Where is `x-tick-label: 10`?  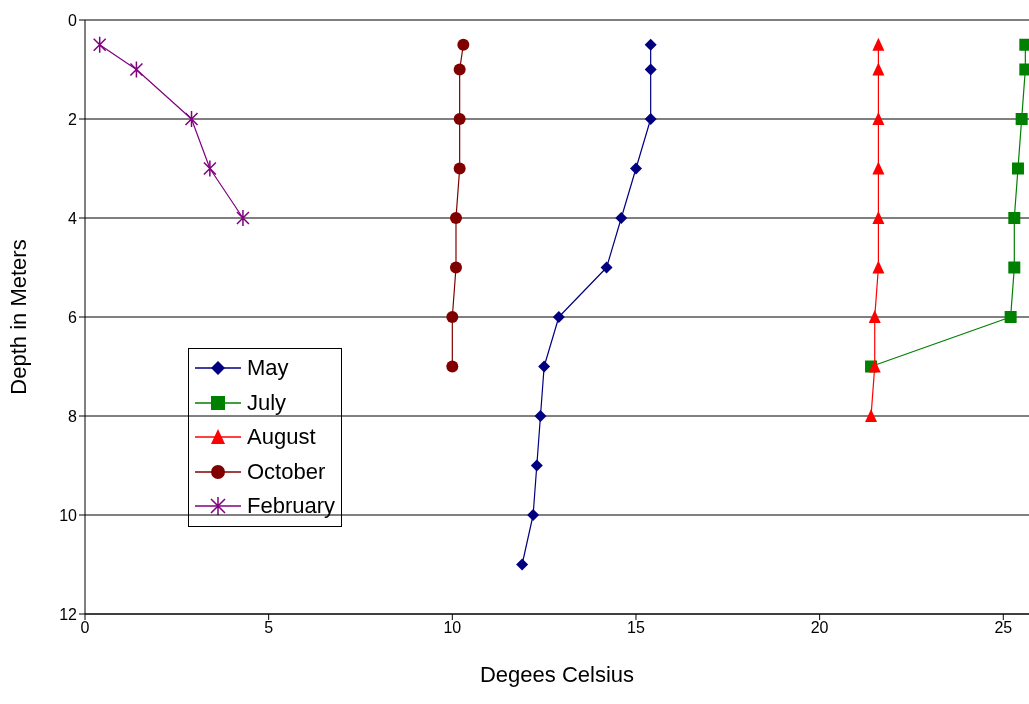 x-tick-label: 10 is located at coordinates (452, 628).